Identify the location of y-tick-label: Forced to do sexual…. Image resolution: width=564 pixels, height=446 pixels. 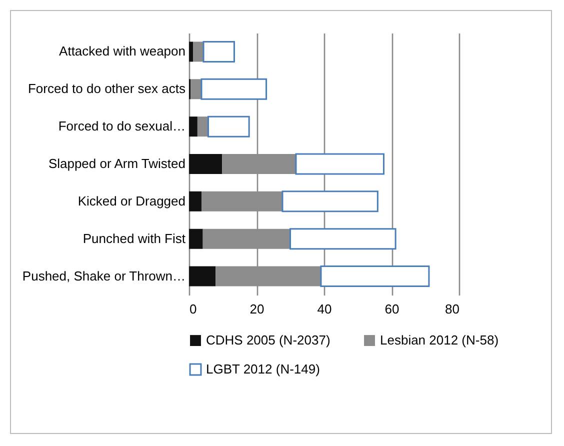
(122, 126).